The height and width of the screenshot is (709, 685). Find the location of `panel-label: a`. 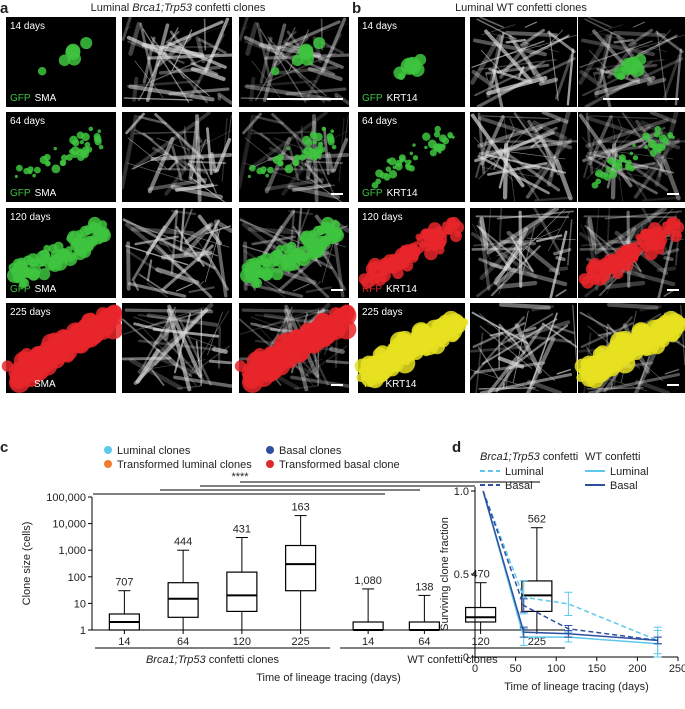

panel-label: a is located at coordinates (4, 8).